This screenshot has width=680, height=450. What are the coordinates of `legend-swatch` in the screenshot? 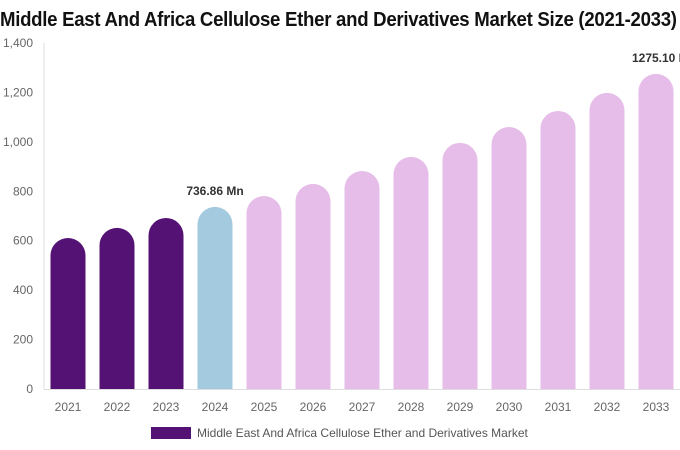 It's located at (171, 433).